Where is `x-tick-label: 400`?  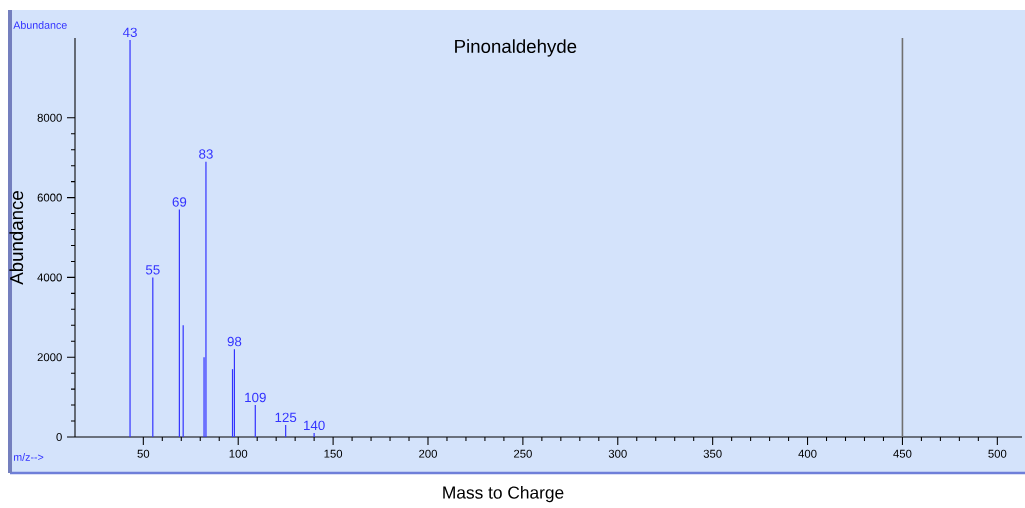 x-tick-label: 400 is located at coordinates (807, 453).